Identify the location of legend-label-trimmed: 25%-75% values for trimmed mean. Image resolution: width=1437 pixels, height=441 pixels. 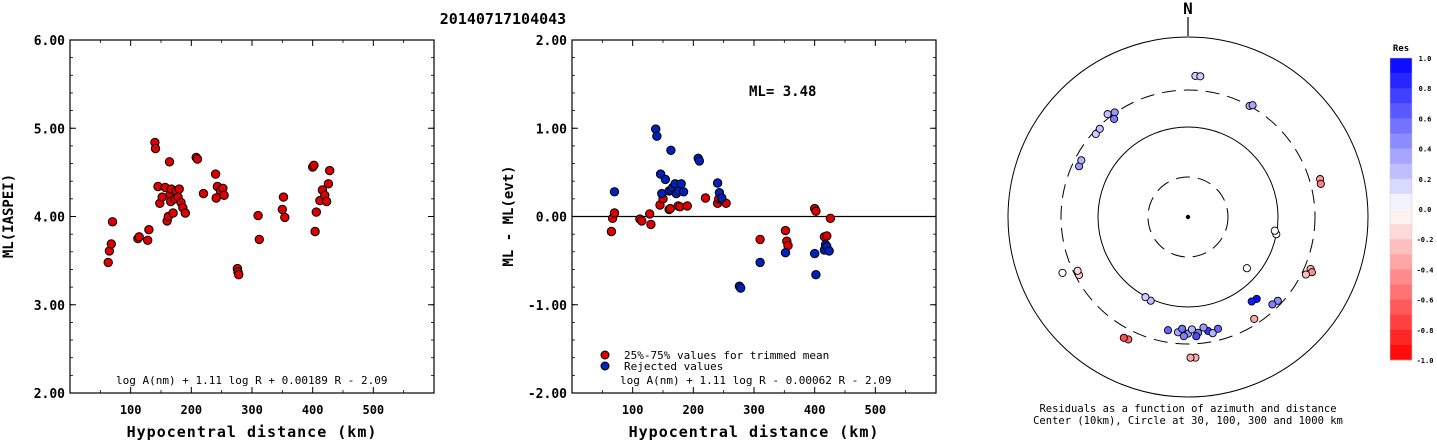
(726, 355).